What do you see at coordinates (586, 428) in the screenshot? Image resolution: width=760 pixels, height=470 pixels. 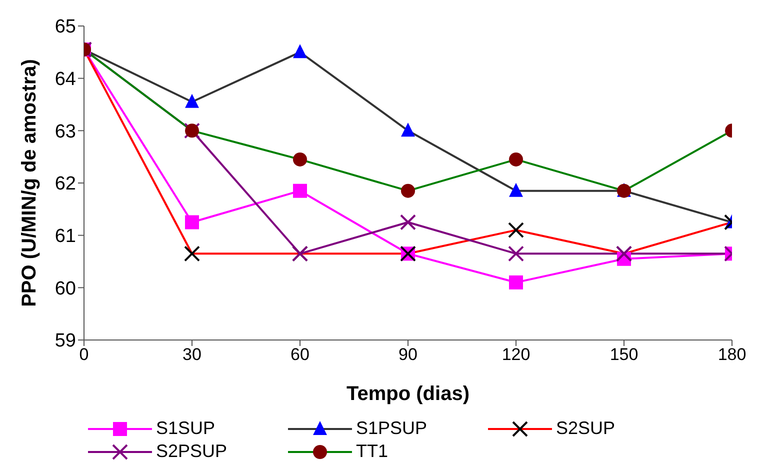 I see `legend-label: S2SUP` at bounding box center [586, 428].